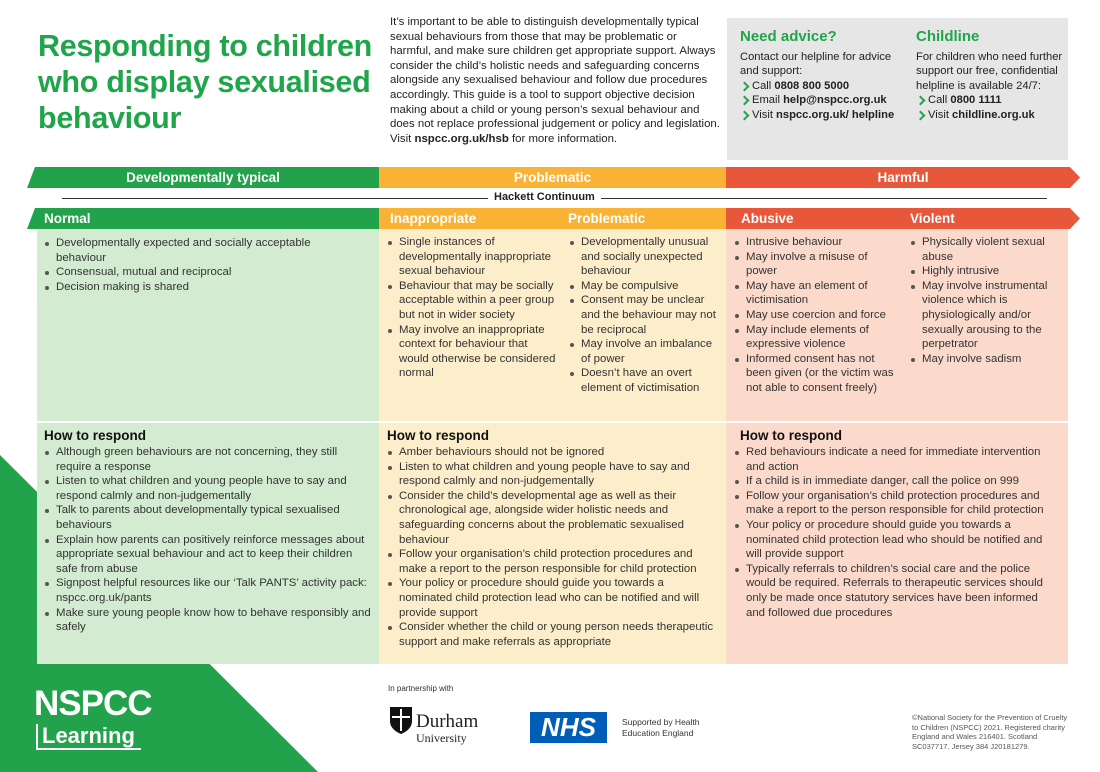 This screenshot has height=772, width=1100. I want to click on bullet-item: May have an element of victimisation, so click(816, 293).